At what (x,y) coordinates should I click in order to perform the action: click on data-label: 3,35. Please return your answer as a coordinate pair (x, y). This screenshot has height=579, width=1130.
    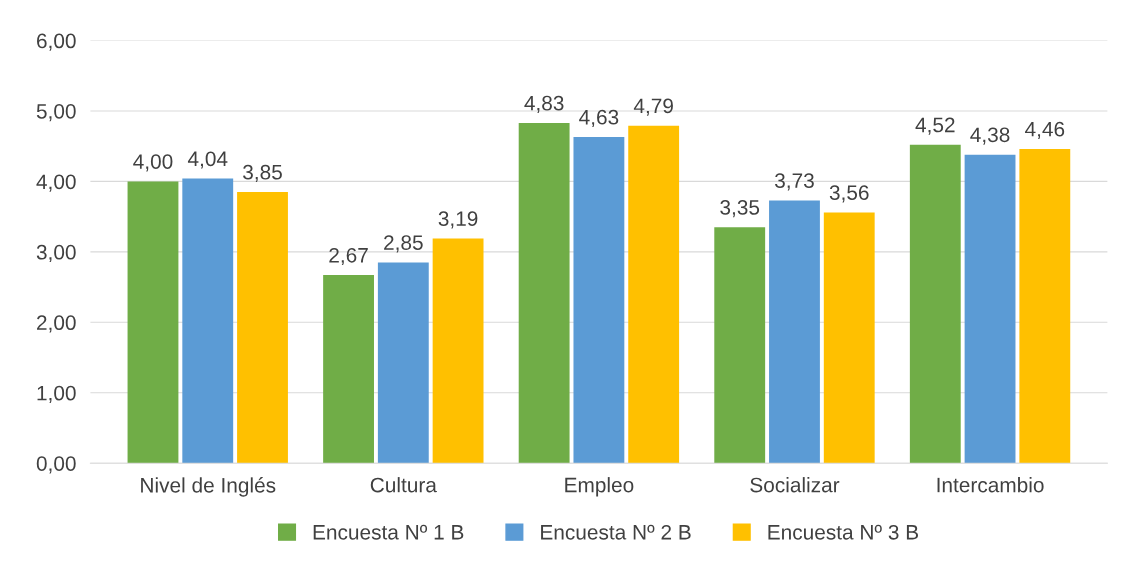
    Looking at the image, I should click on (740, 209).